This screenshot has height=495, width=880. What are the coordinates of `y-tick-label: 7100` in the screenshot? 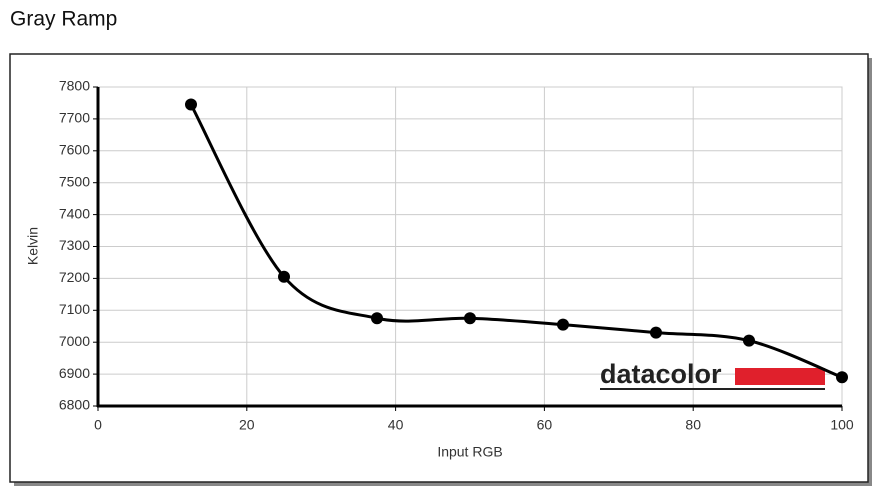 It's located at (74, 309).